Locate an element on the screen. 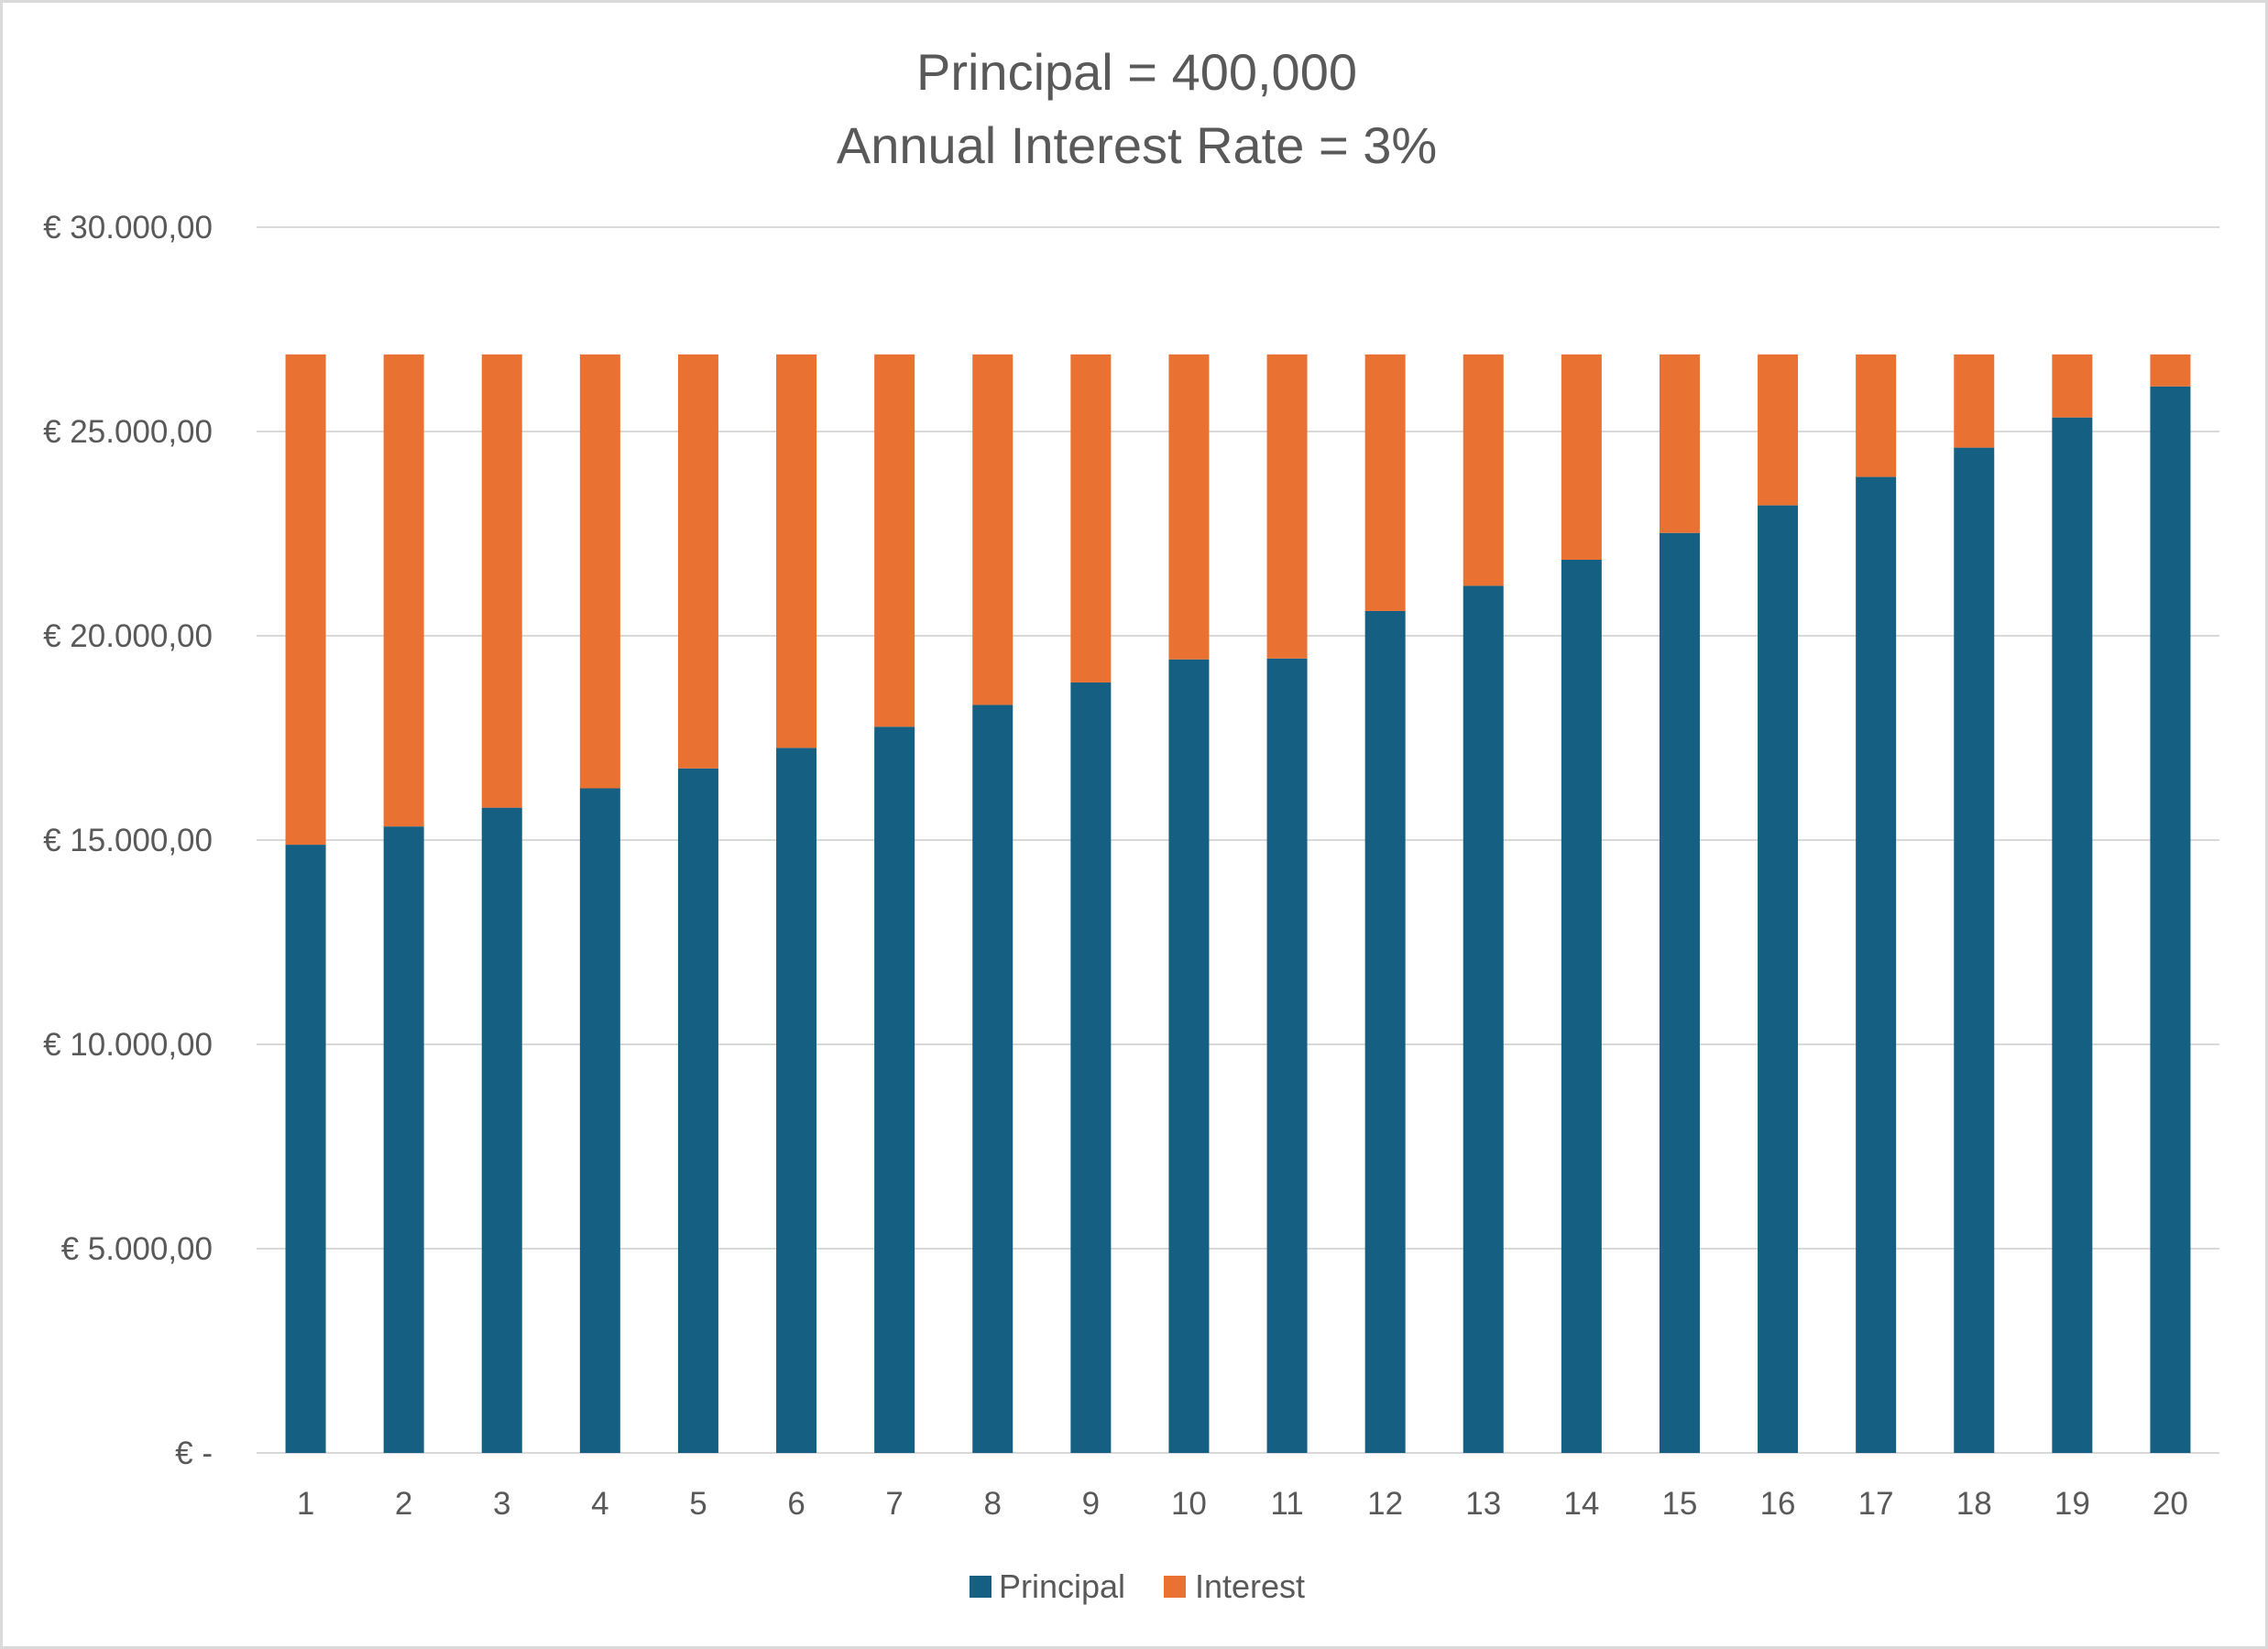 Image resolution: width=2268 pixels, height=1649 pixels. x-tick-label: 12 is located at coordinates (1385, 1504).